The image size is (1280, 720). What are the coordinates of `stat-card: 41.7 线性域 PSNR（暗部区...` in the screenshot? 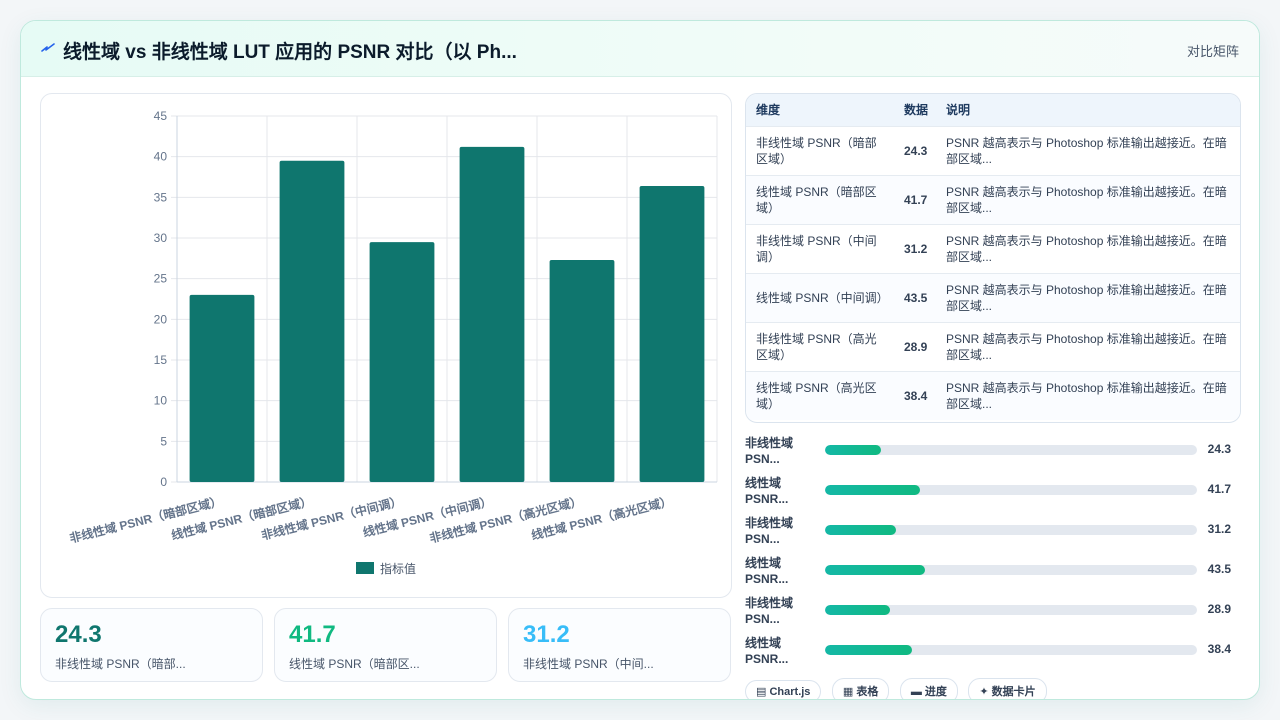 It's located at (385, 645).